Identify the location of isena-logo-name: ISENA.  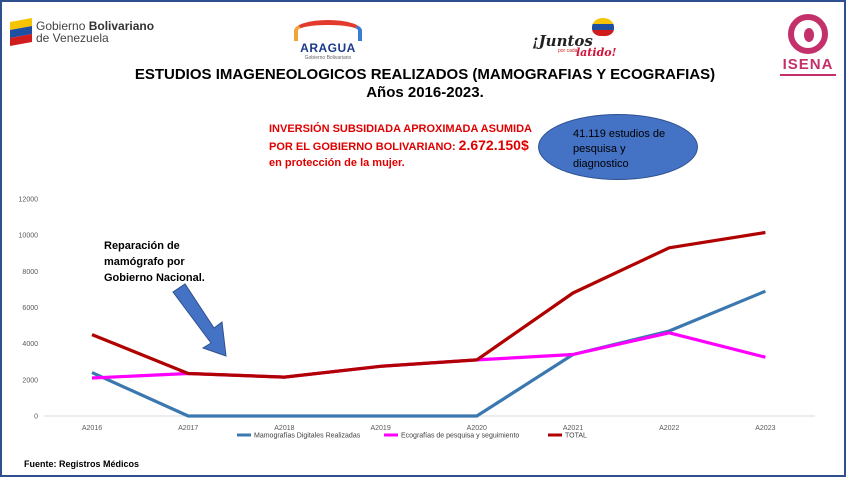
(808, 64).